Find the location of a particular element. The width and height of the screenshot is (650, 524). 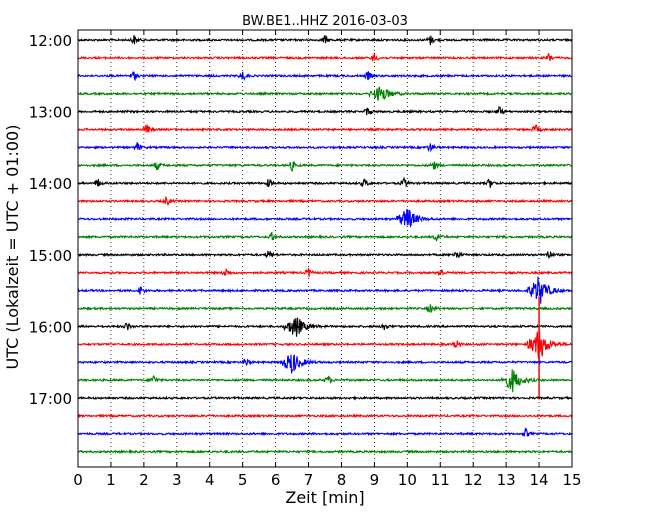

y-tick-label: 17:00 is located at coordinates (50, 399).